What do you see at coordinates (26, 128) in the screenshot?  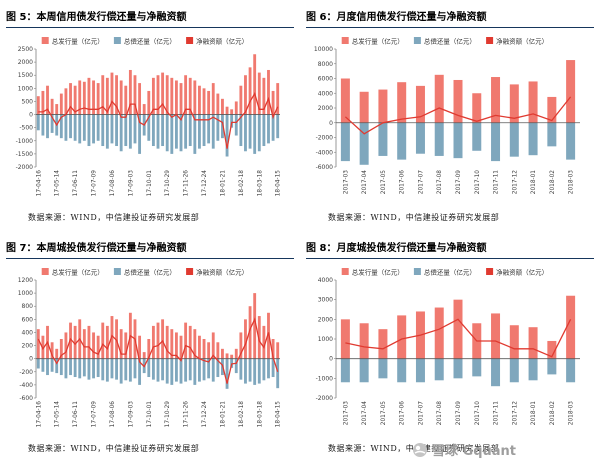 I see `svg-text: -500` at bounding box center [26, 128].